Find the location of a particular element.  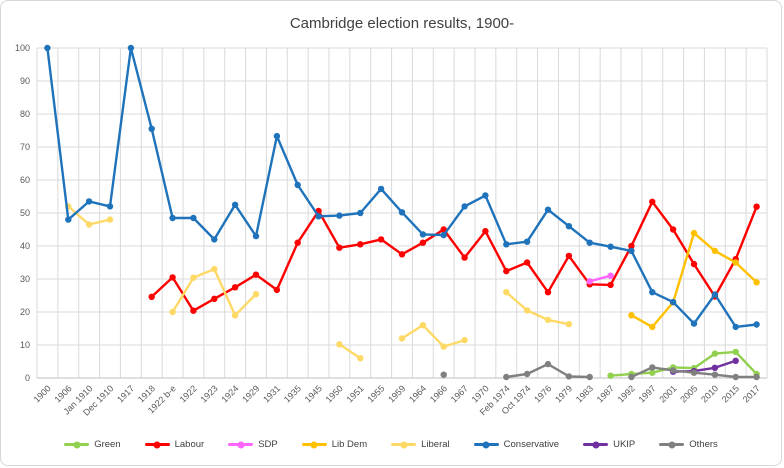

legend-item-labour: Labour is located at coordinates (174, 444).